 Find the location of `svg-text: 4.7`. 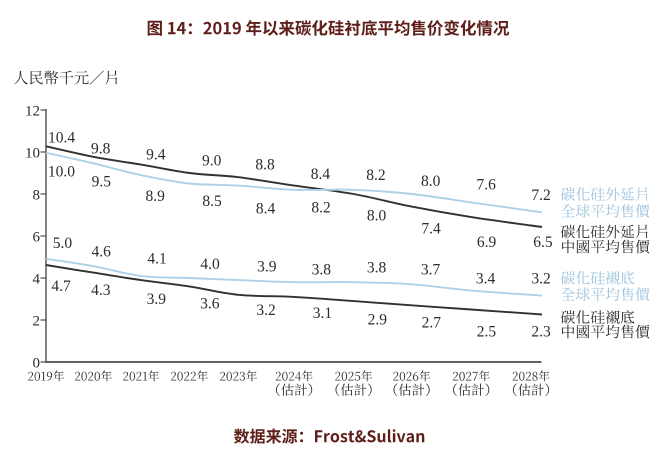

svg-text: 4.7 is located at coordinates (61, 286).